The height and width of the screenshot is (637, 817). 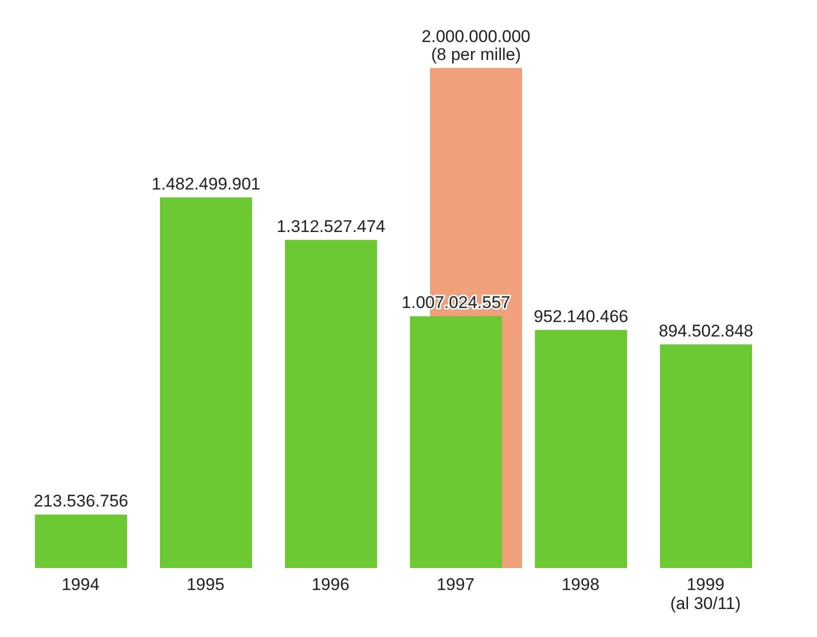 What do you see at coordinates (205, 584) in the screenshot?
I see `x-tick-label: 1995` at bounding box center [205, 584].